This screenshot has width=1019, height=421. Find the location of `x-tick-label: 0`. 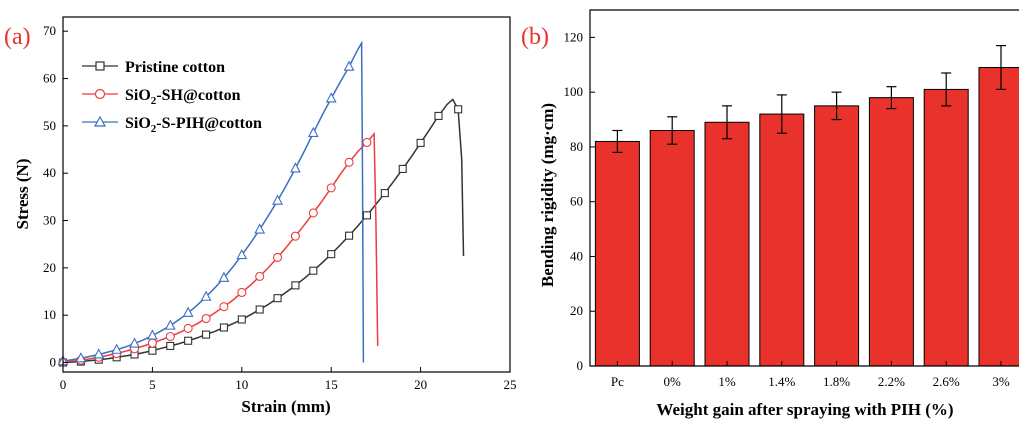

x-tick-label: 0 is located at coordinates (63, 384).